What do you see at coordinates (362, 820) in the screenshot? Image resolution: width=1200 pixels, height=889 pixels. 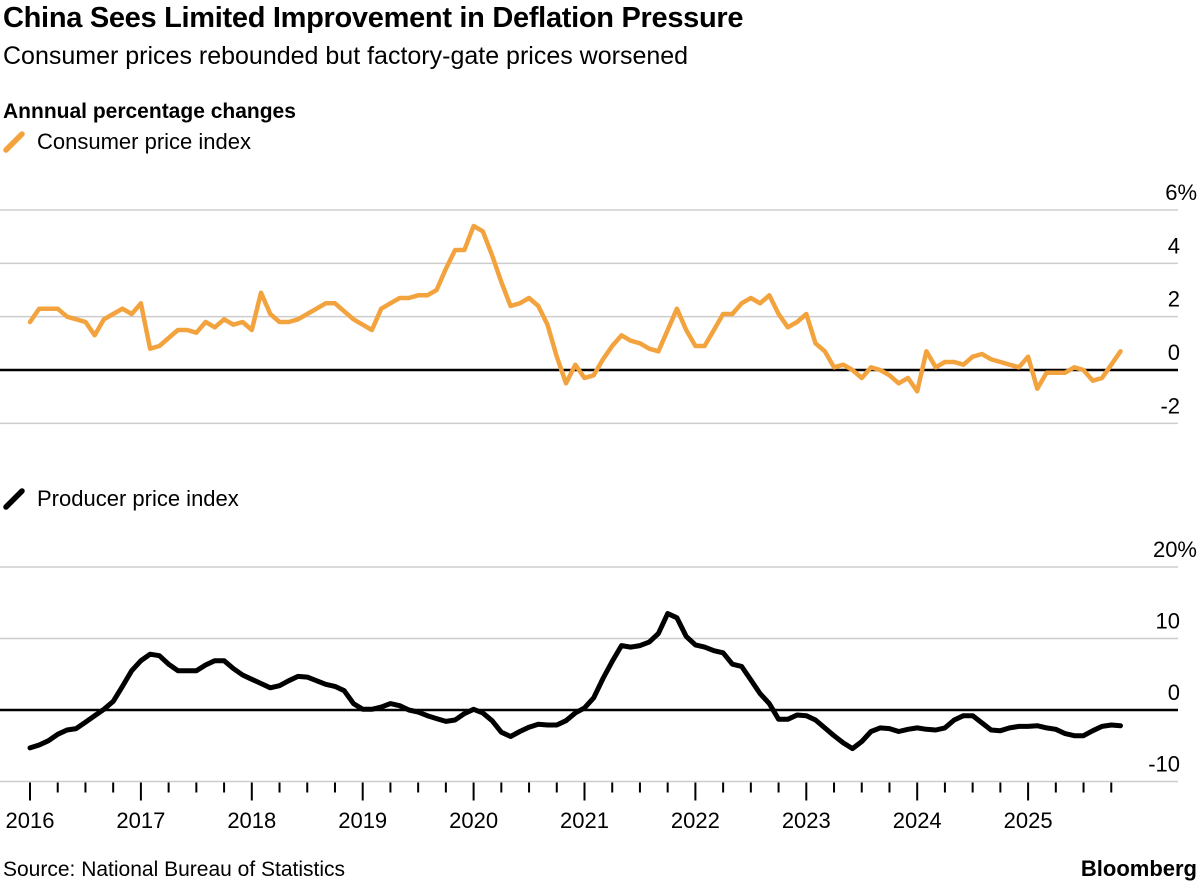 I see `x-axis-year-label: 2019` at bounding box center [362, 820].